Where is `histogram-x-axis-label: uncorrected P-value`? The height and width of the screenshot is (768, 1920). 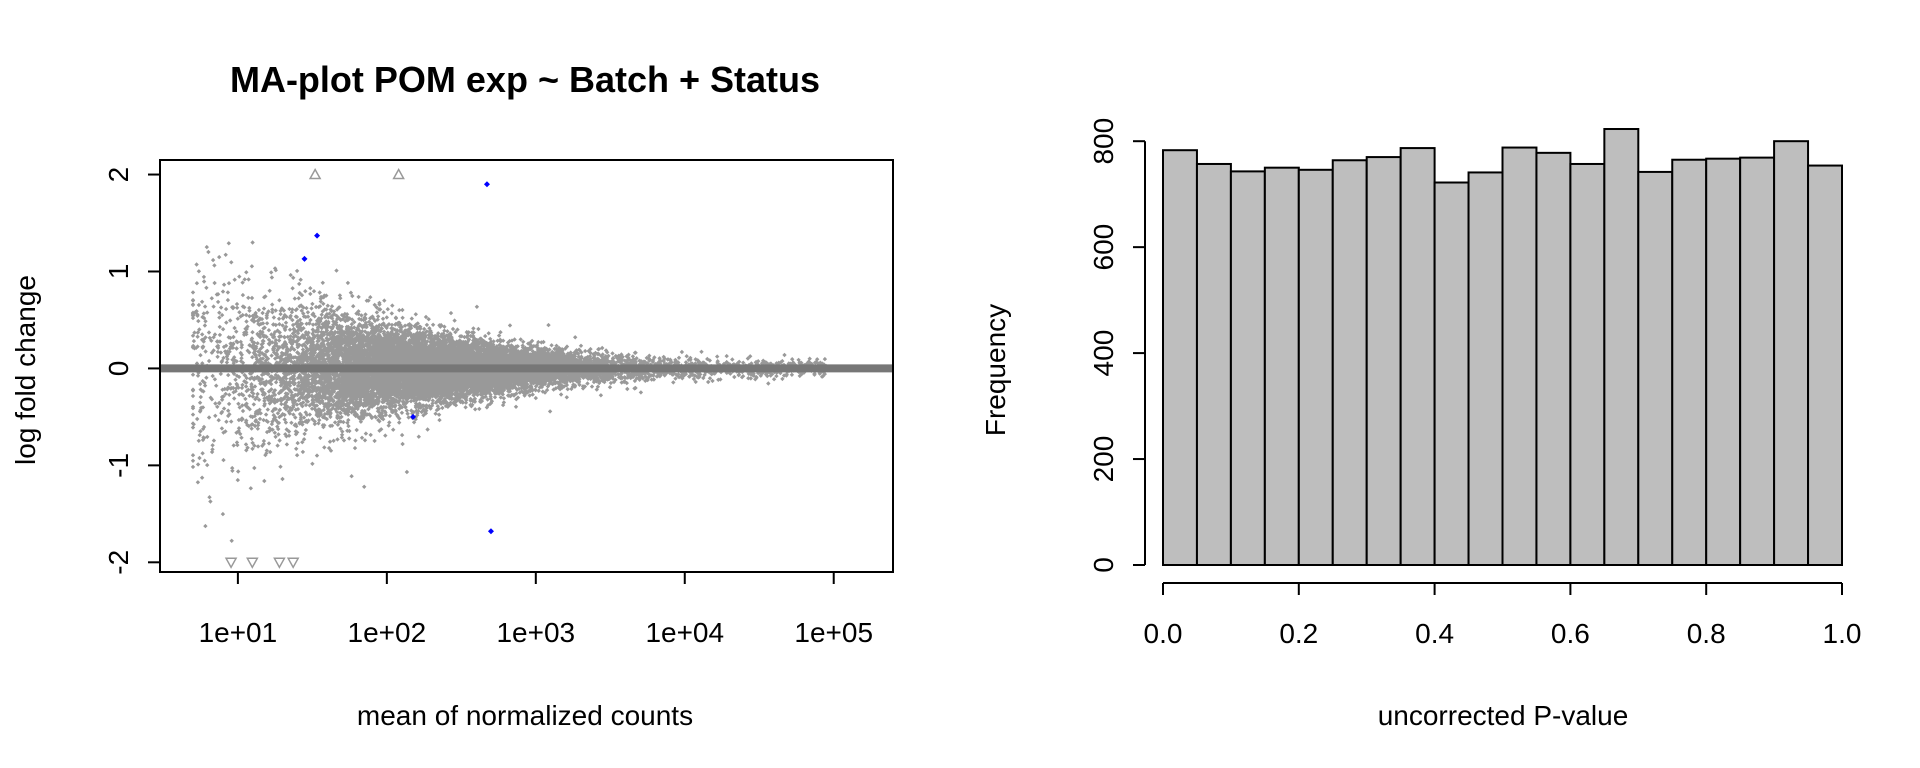
histogram-x-axis-label: uncorrected P-value is located at coordinates (1503, 715).